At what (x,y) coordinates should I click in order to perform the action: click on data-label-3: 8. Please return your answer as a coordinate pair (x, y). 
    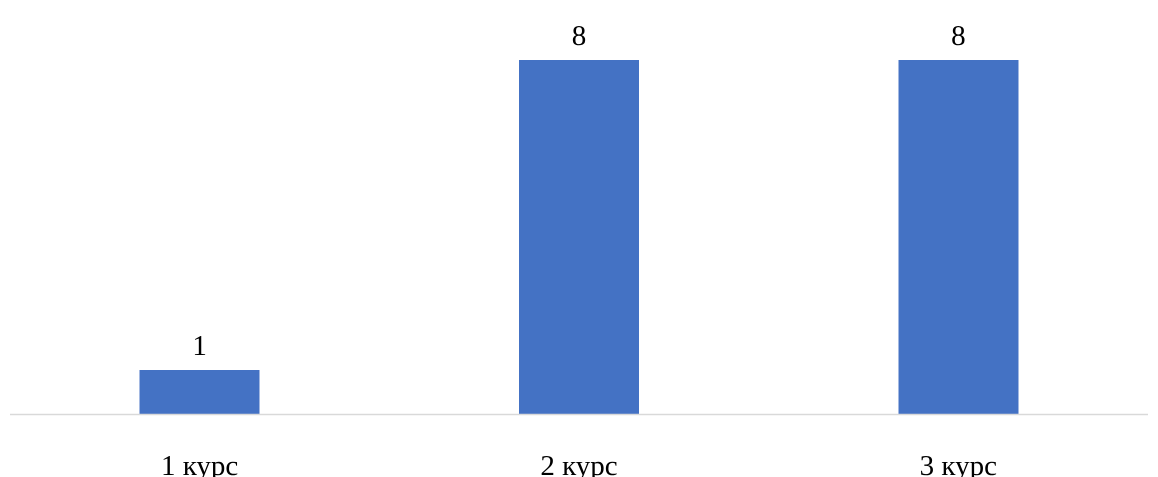
    Looking at the image, I should click on (958, 36).